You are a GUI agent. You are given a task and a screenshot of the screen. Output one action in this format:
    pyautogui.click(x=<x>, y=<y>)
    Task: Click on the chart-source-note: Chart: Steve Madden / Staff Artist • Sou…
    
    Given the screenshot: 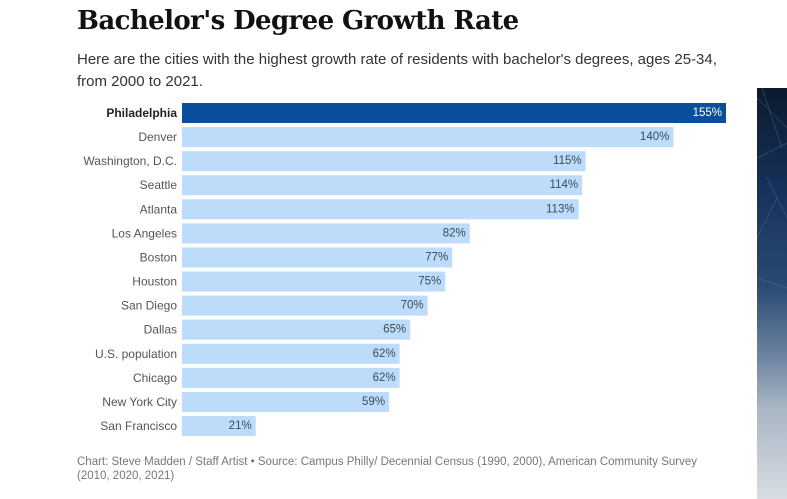 What is the action you would take?
    pyautogui.click(x=387, y=469)
    